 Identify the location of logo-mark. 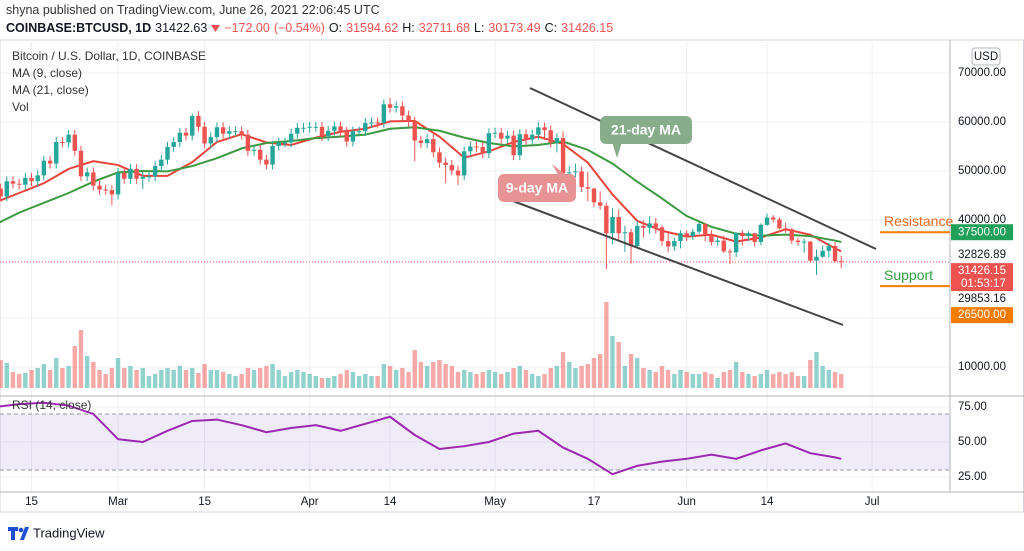
(24, 533).